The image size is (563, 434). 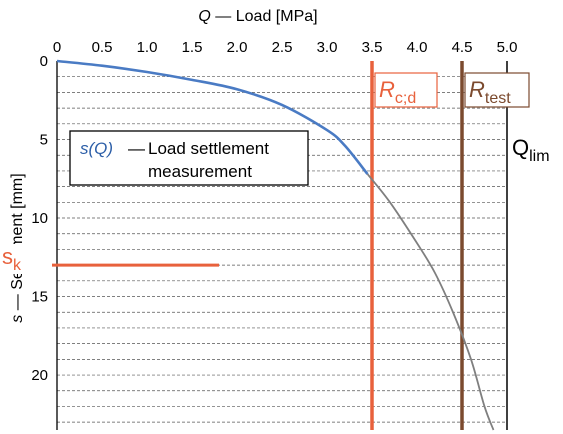 I want to click on y-tick-label: 20, so click(x=39, y=375).